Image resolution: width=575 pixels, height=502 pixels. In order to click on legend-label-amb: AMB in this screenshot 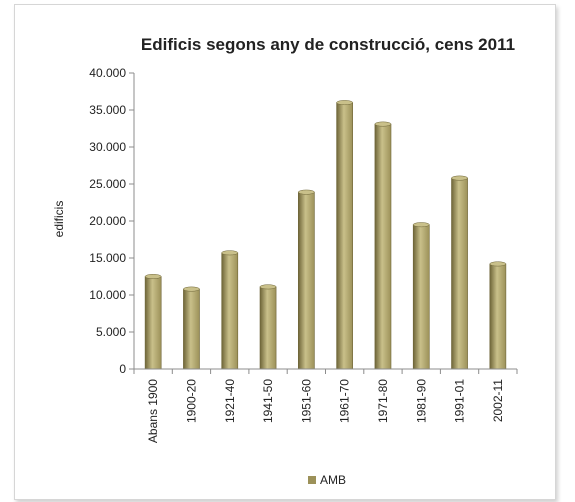, I will do `click(333, 480)`.